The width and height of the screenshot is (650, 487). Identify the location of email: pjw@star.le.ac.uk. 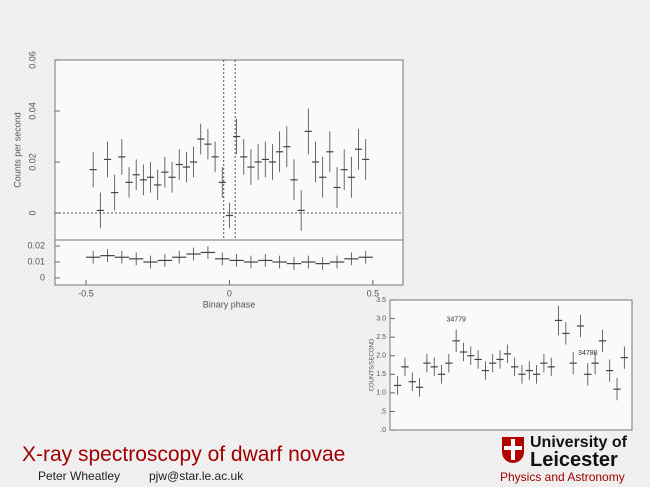
(196, 476).